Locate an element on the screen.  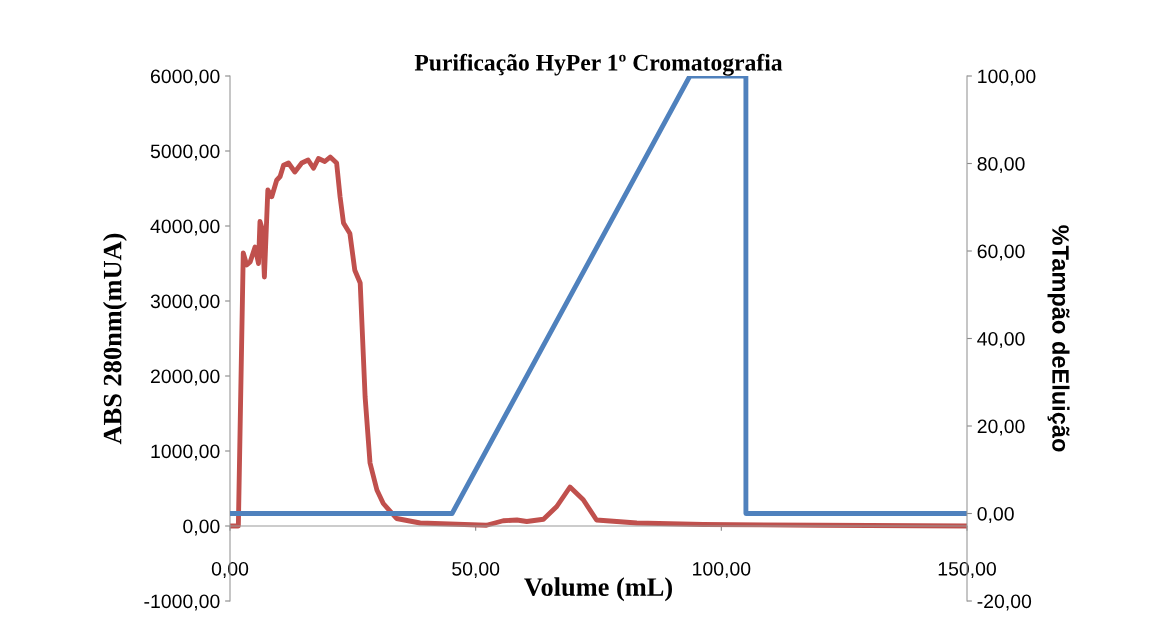
y-tick-label: -1000,00 is located at coordinates (182, 602).